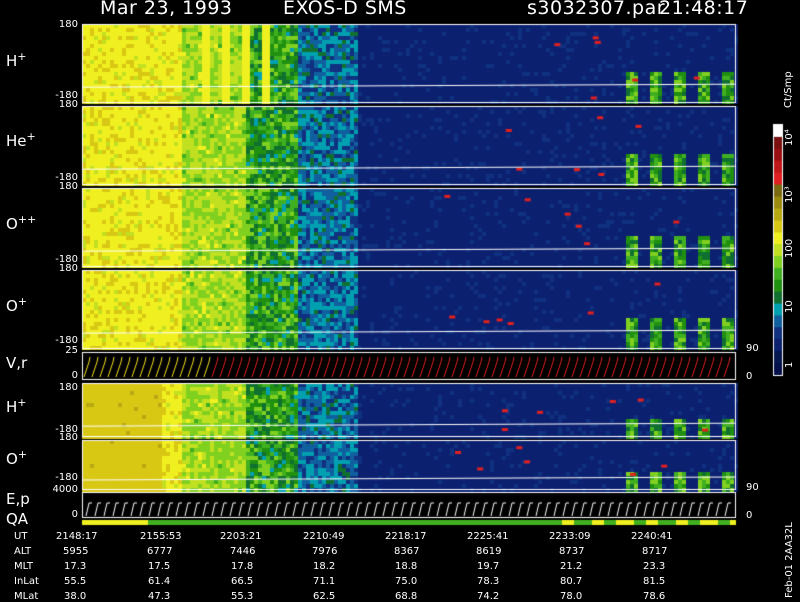 This screenshot has height=602, width=800. What do you see at coordinates (789, 194) in the screenshot?
I see `colorbar-tick-1000: 10³` at bounding box center [789, 194].